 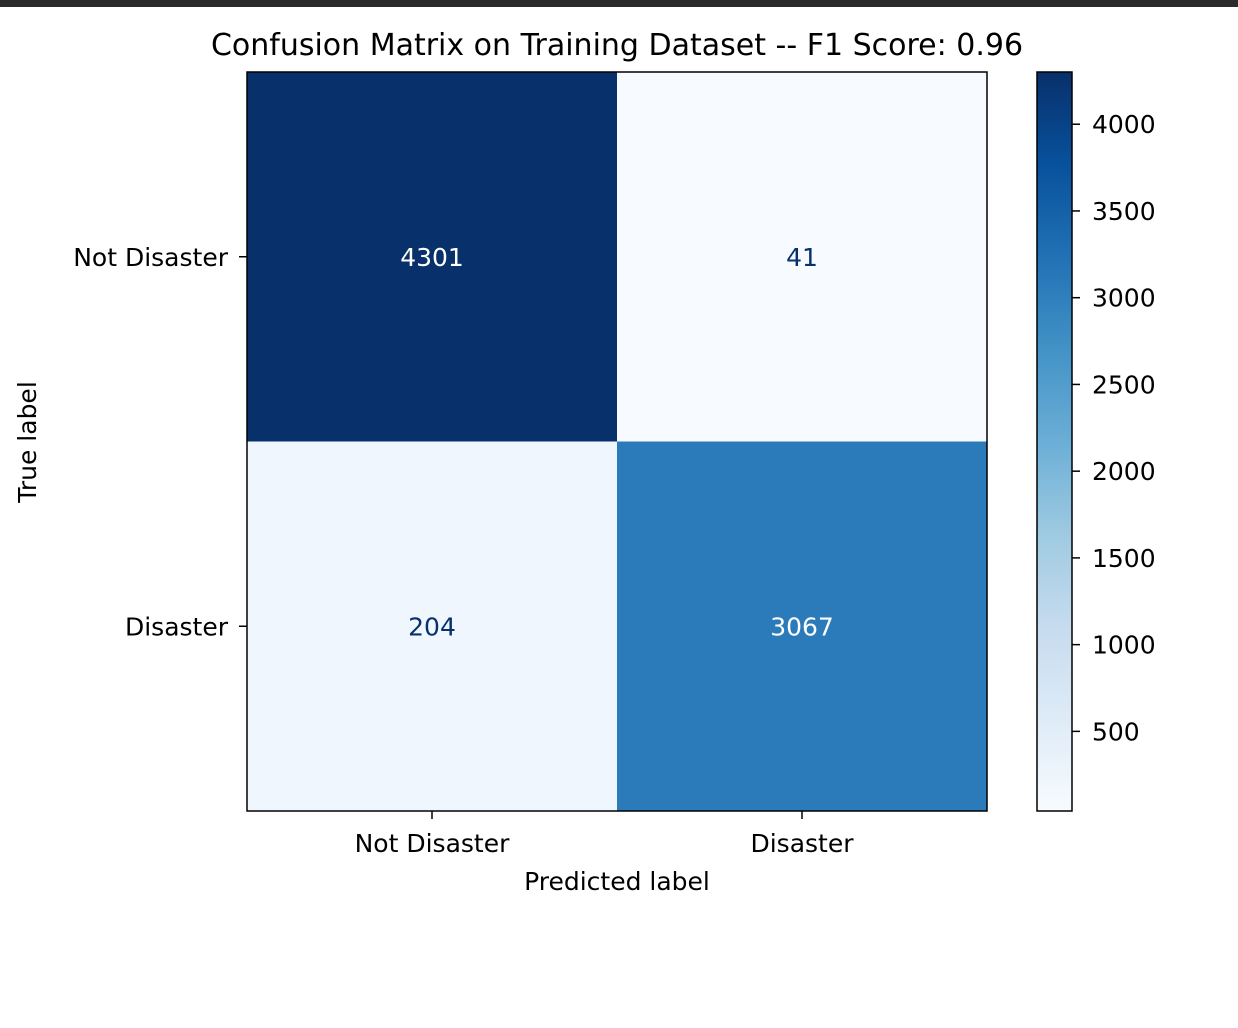 What do you see at coordinates (1124, 645) in the screenshot?
I see `colorbar-tick-label: 1000` at bounding box center [1124, 645].